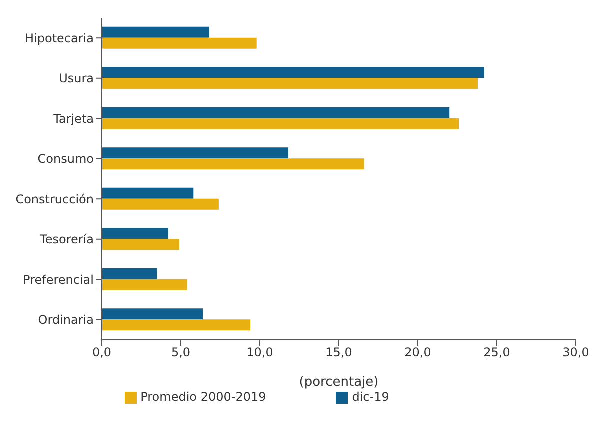  What do you see at coordinates (339, 382) in the screenshot?
I see `x-axis-title: (porcentaje)` at bounding box center [339, 382].